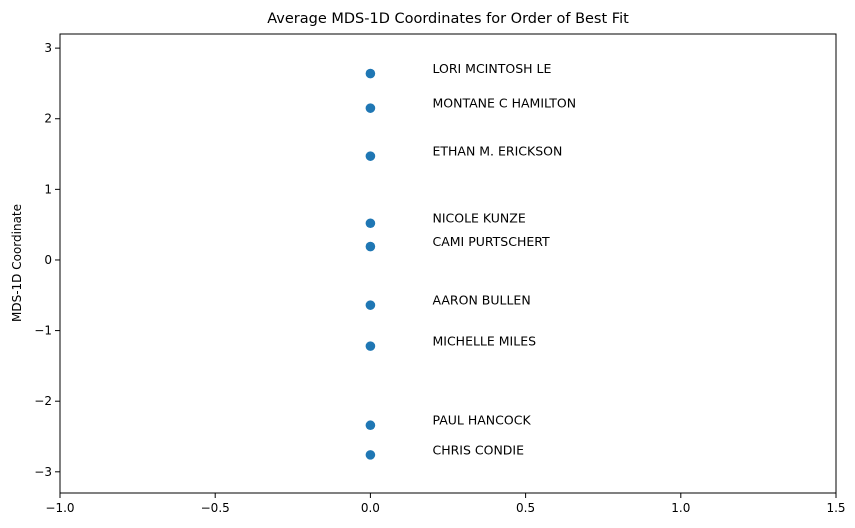  I want to click on point-label: LORI MCINTOSH LE, so click(491, 68).